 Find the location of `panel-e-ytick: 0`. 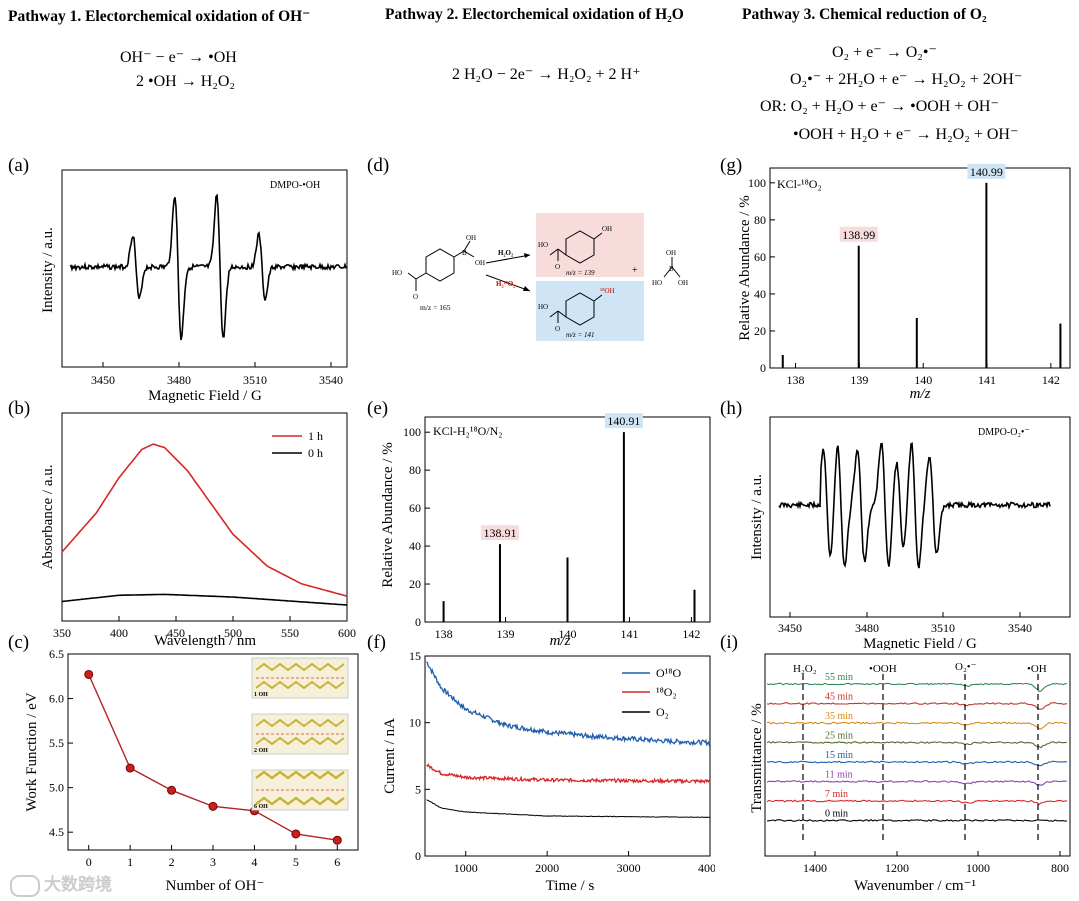

panel-e-ytick: 0 is located at coordinates (418, 622).